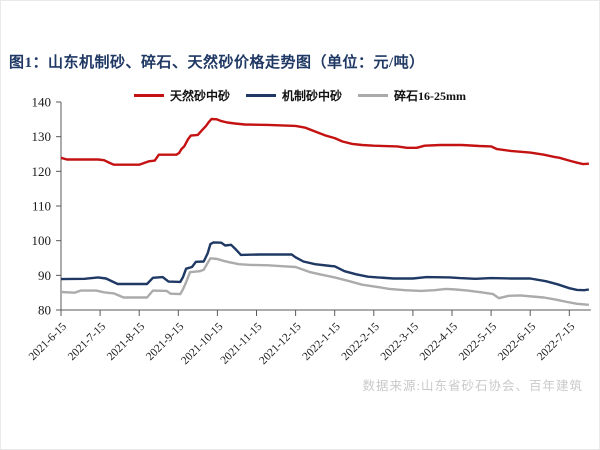 The image size is (600, 450). I want to click on series-line-天然砂中砂, so click(324, 141).